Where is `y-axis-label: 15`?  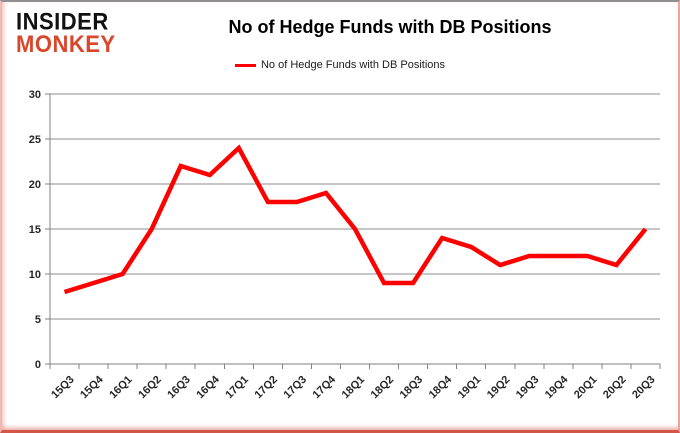
y-axis-label: 15 is located at coordinates (35, 230).